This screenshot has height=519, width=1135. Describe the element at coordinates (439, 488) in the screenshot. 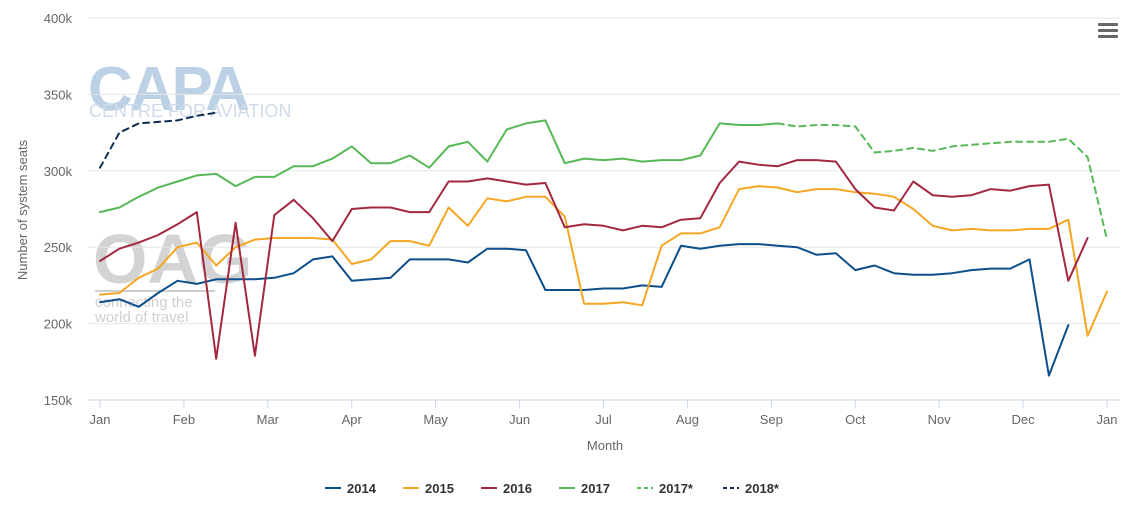

I see `legend-label: 2015` at that location.